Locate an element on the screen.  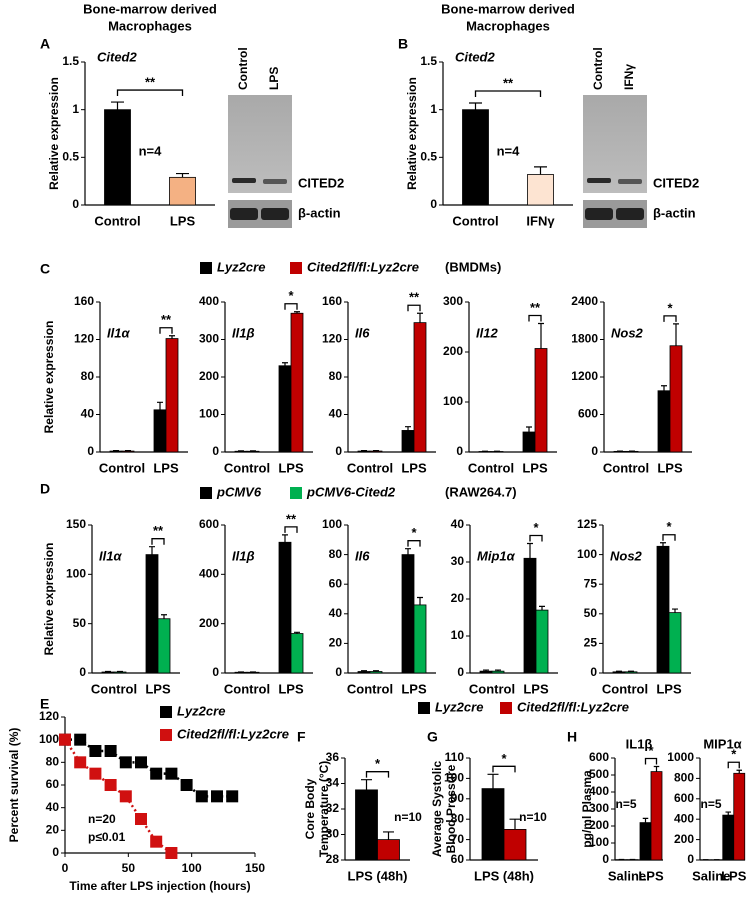
y-tick-label: 300 is located at coordinates (599, 808).